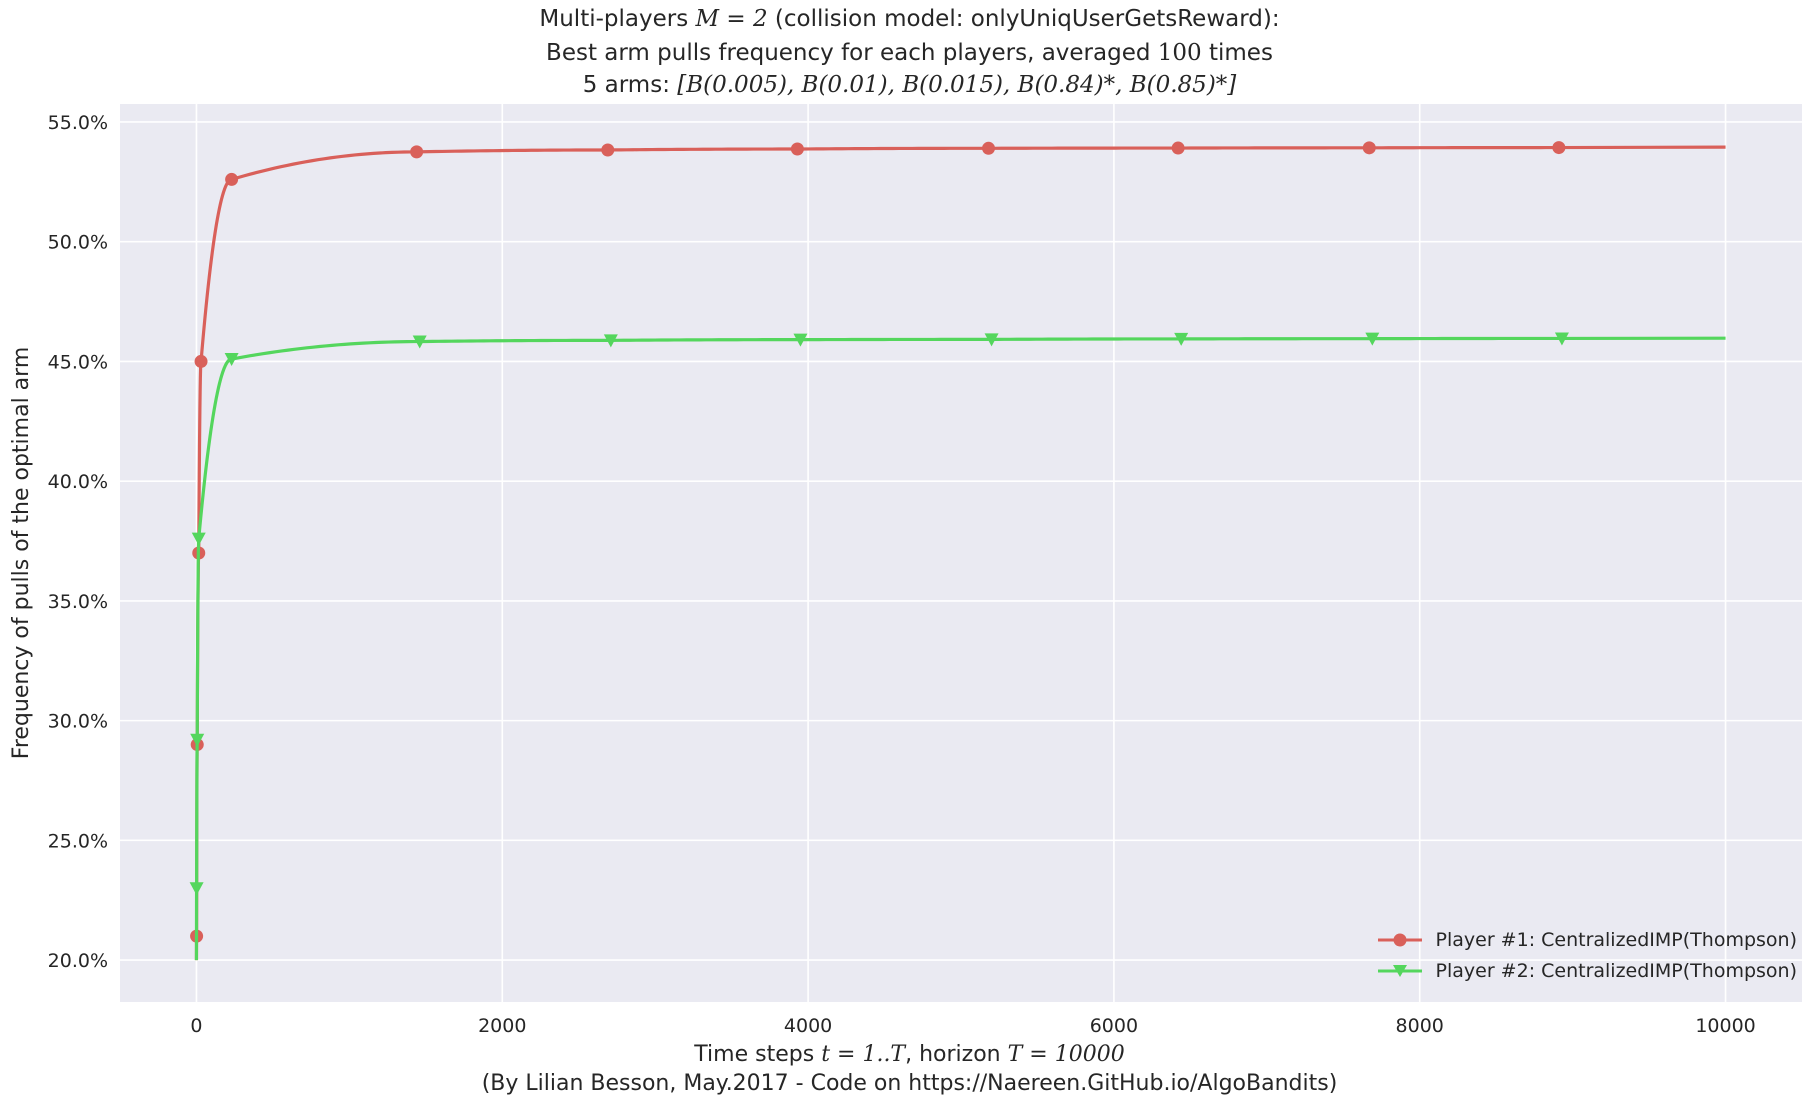  What do you see at coordinates (1725, 1026) in the screenshot?
I see `x-tick-label: 10000` at bounding box center [1725, 1026].